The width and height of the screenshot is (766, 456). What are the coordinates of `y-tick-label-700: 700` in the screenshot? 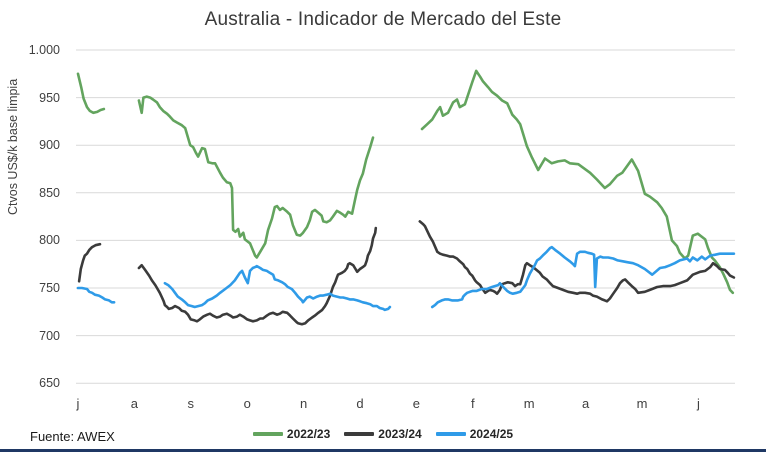 It's located at (49, 335).